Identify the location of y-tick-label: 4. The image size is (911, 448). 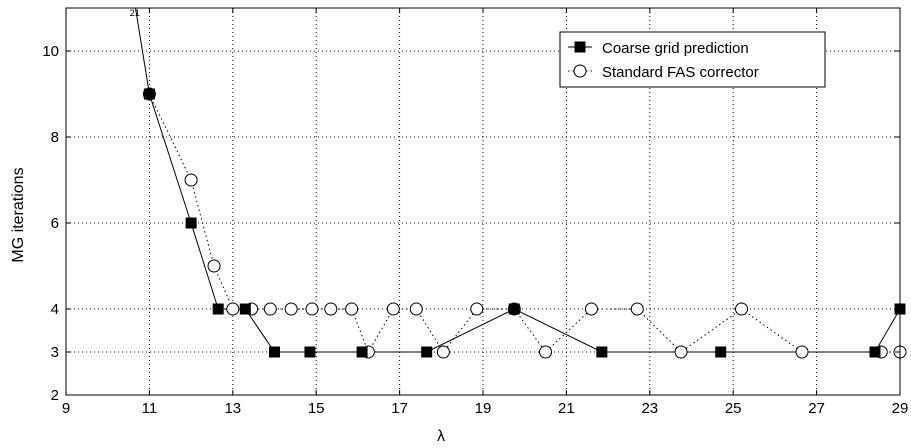
(55, 309).